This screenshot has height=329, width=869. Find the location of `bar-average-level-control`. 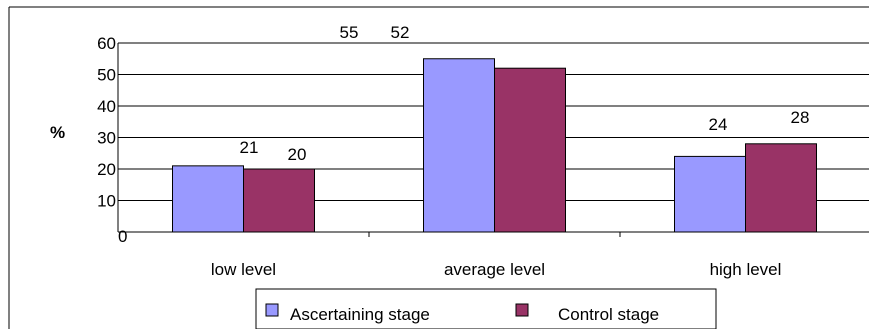

bar-average-level-control is located at coordinates (530, 150).